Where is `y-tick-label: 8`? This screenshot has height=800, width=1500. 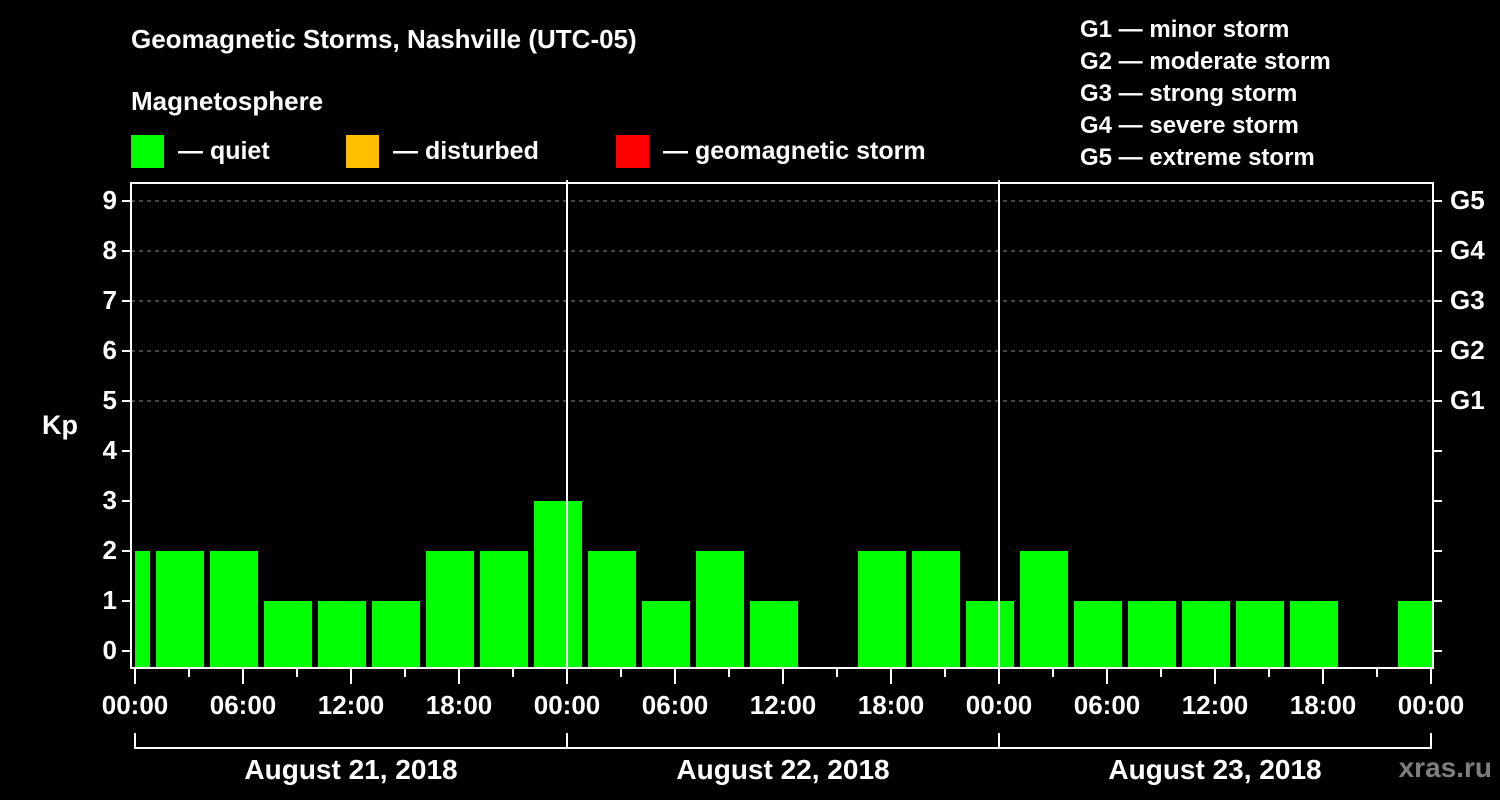
y-tick-label: 8 is located at coordinates (109, 250).